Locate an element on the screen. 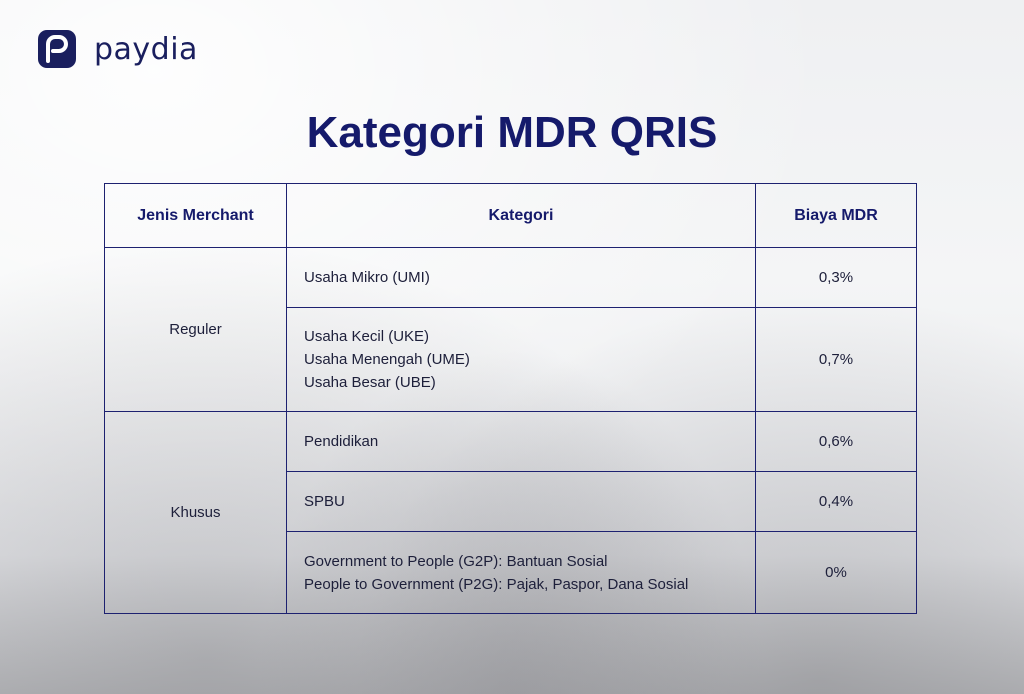 The width and height of the screenshot is (1024, 694). kategori-line: Usaha Kecil (UKE) is located at coordinates (367, 336).